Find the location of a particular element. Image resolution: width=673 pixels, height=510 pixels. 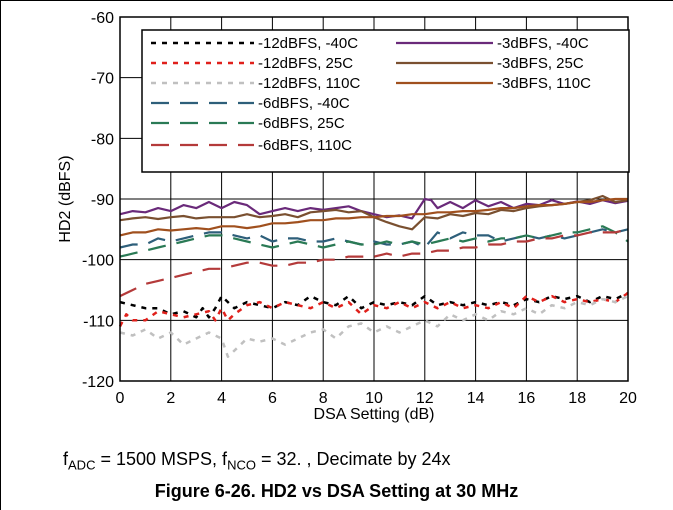

x-tick-label-0: 0 is located at coordinates (120, 398).